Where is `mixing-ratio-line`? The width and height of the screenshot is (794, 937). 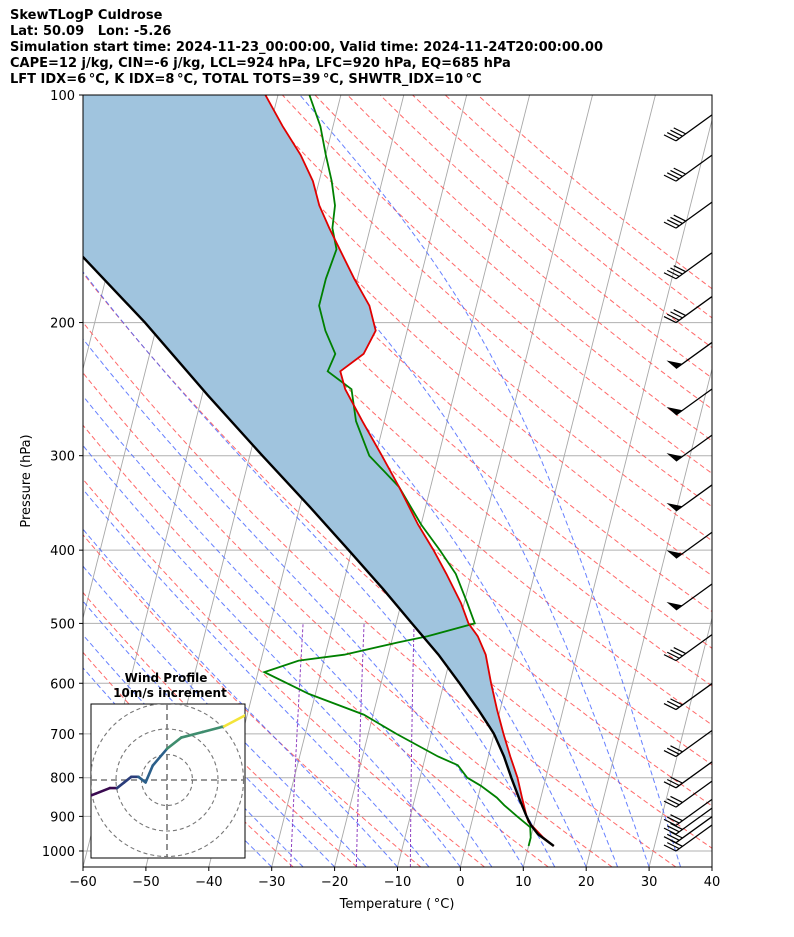
mixing-ratio-line is located at coordinates (412, 745).